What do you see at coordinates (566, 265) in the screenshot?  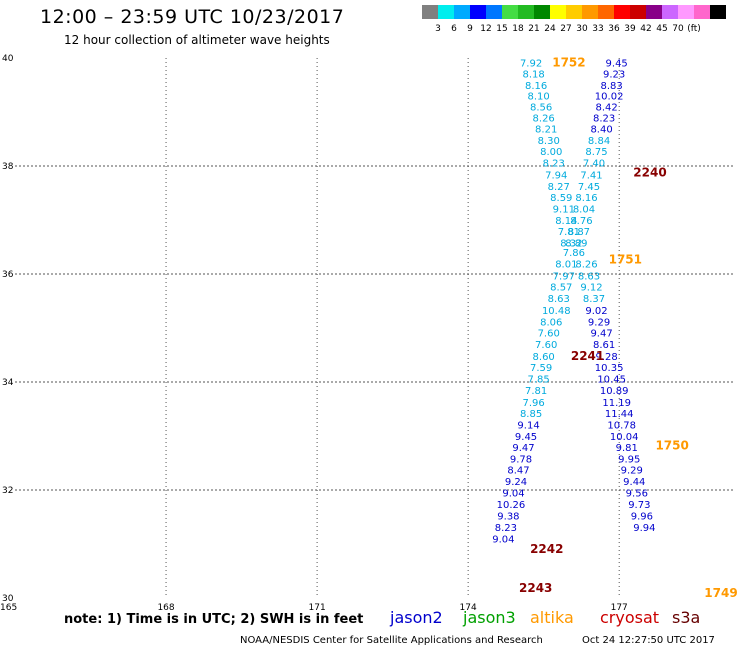 I see `wave-height-point: 8.01` at bounding box center [566, 265].